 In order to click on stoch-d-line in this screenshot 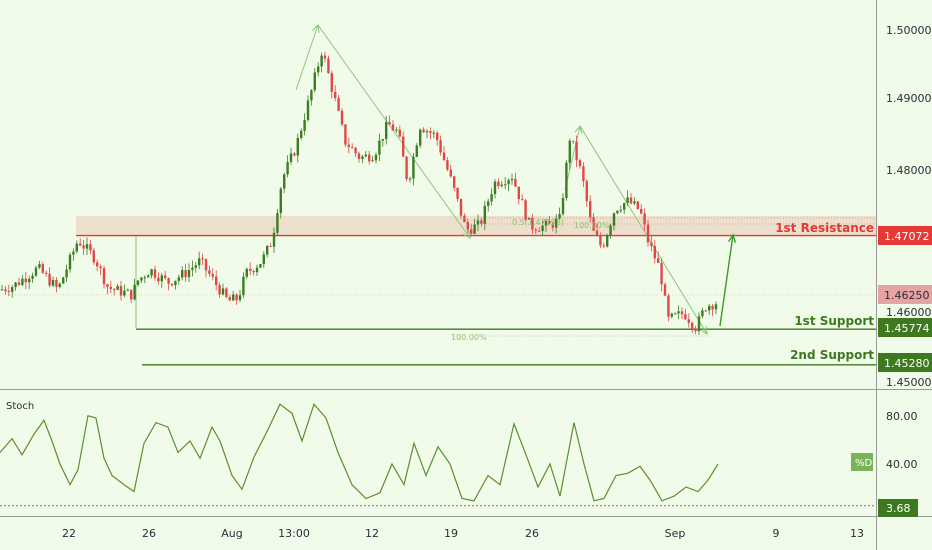, I will do `click(359, 452)`.